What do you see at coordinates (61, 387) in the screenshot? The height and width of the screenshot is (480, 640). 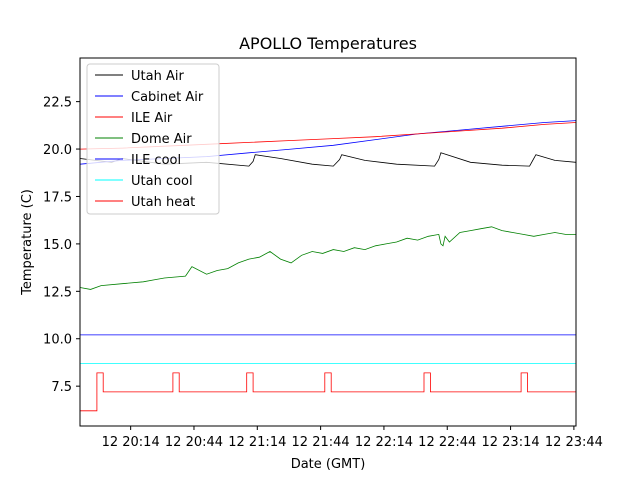 I see `y-tick-label: 7.5` at bounding box center [61, 387].